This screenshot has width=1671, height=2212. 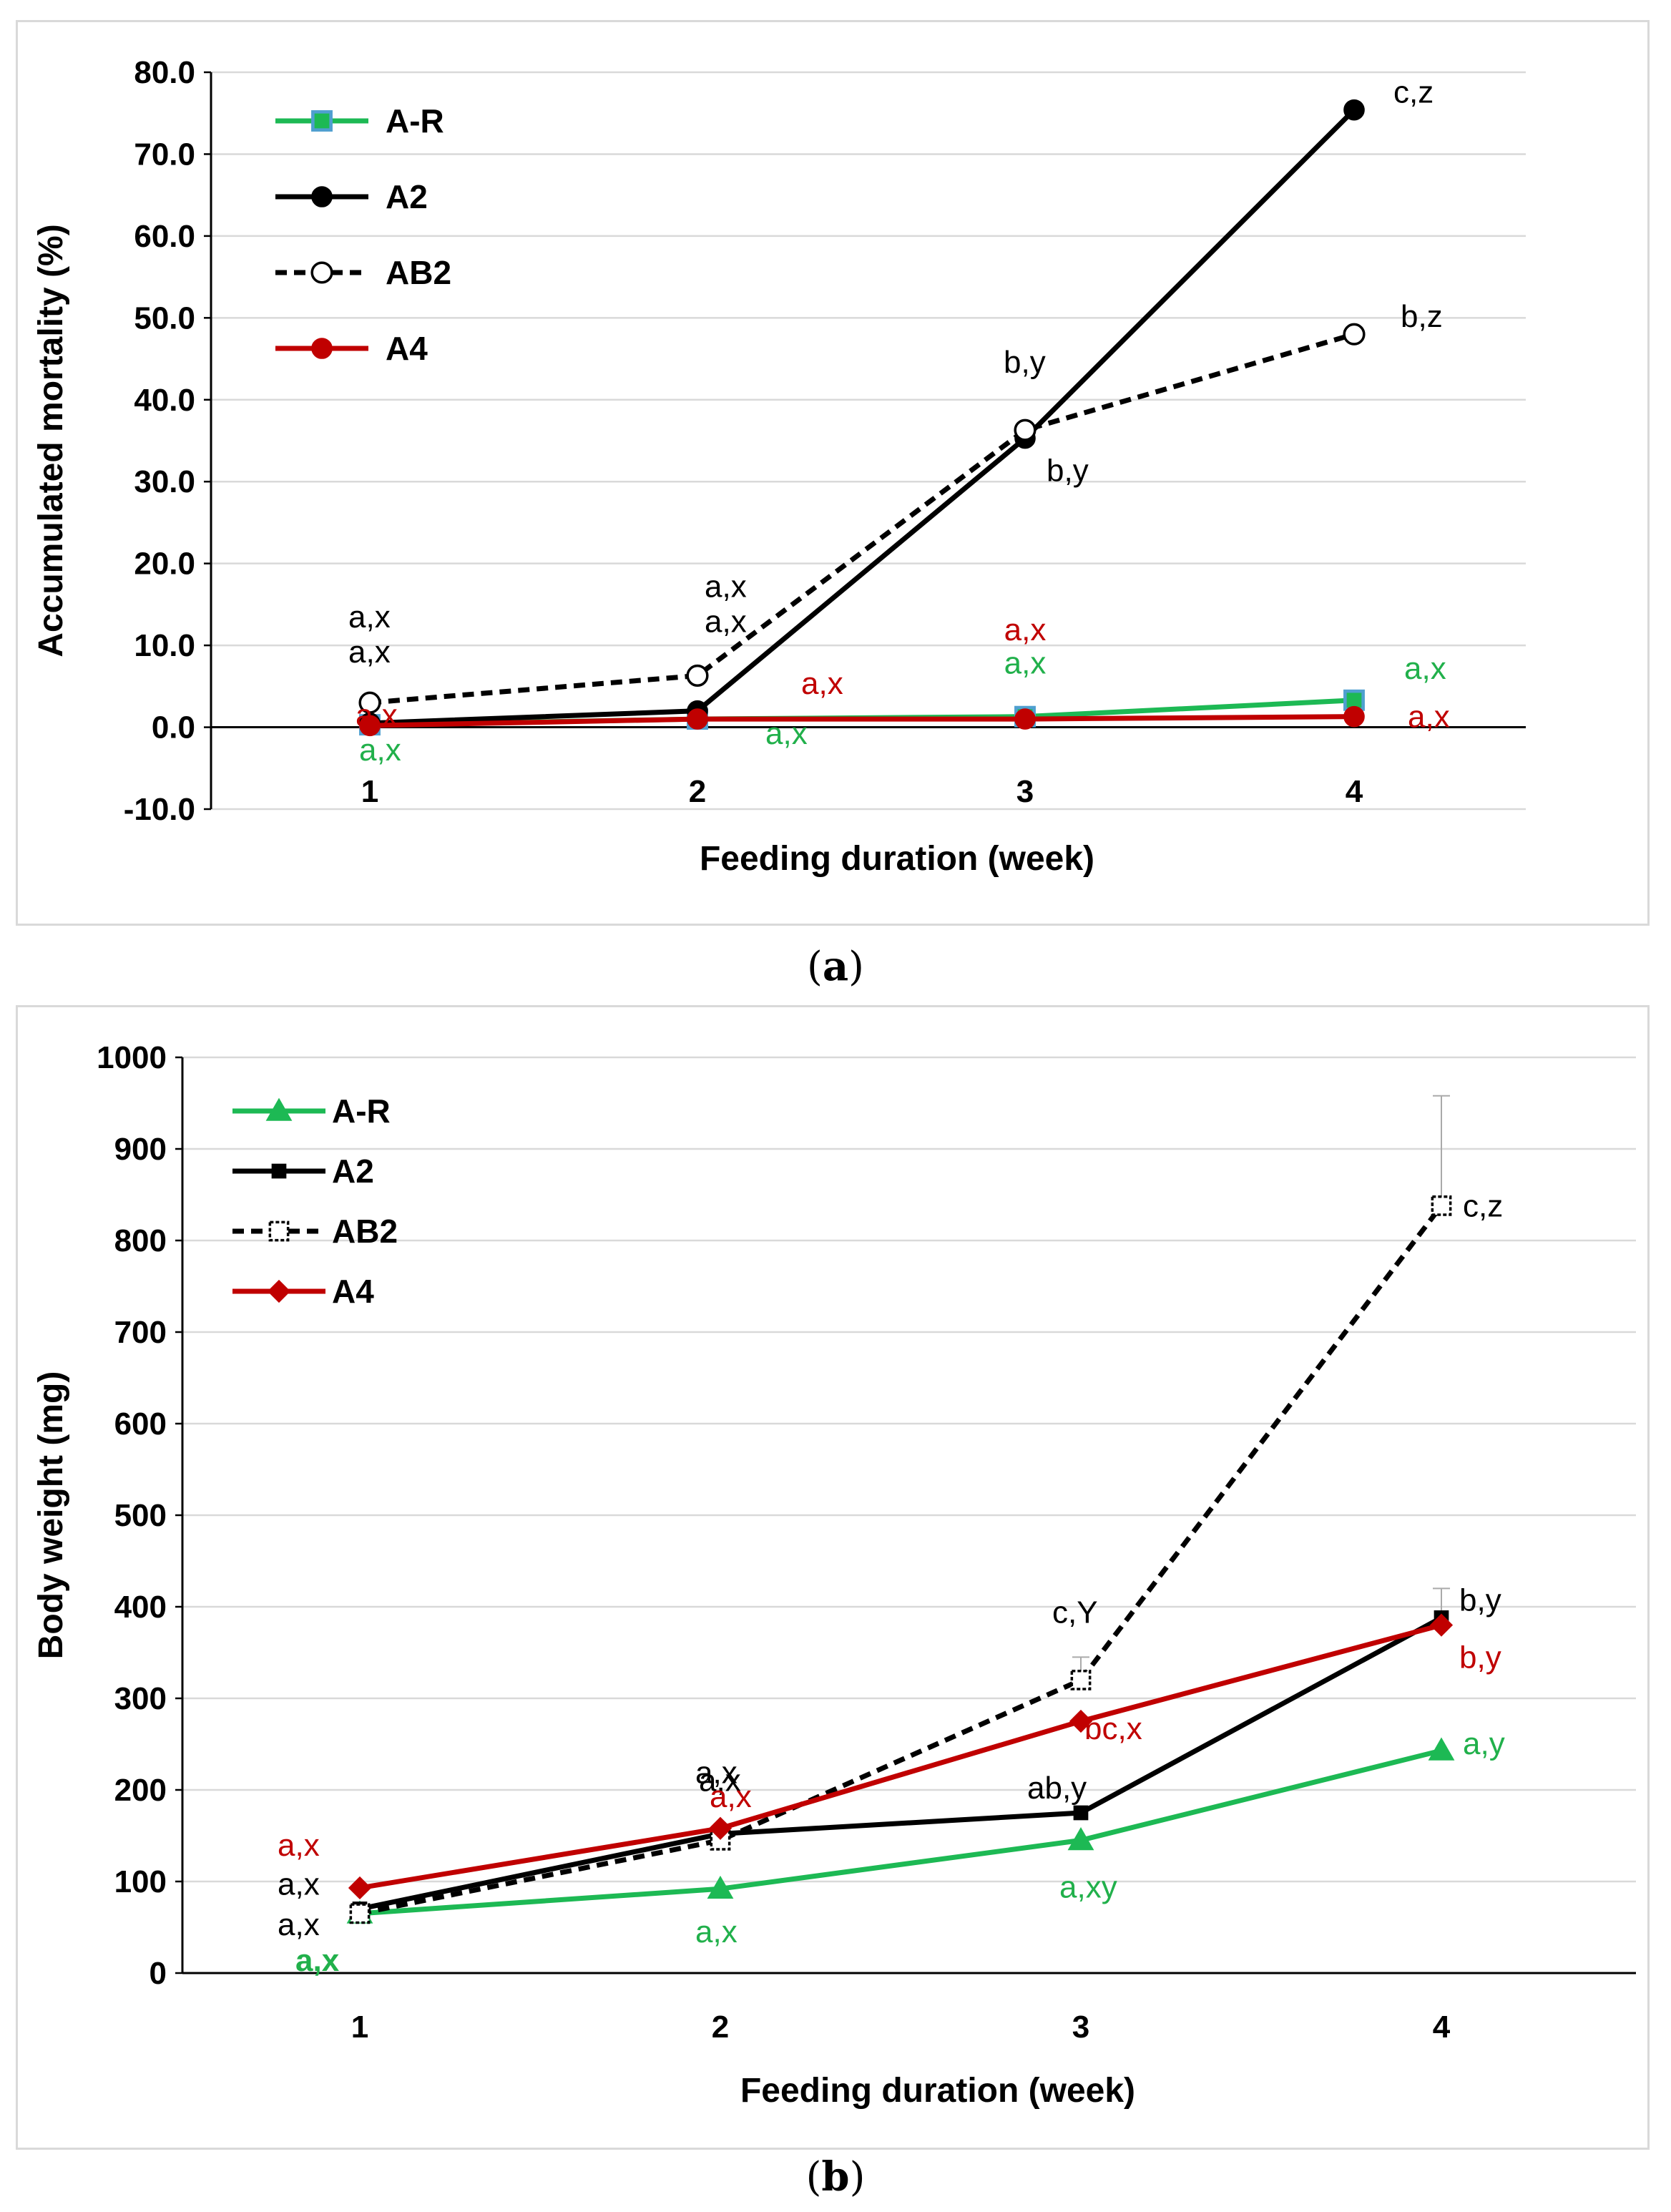 What do you see at coordinates (697, 791) in the screenshot?
I see `x-tick-label: 2` at bounding box center [697, 791].